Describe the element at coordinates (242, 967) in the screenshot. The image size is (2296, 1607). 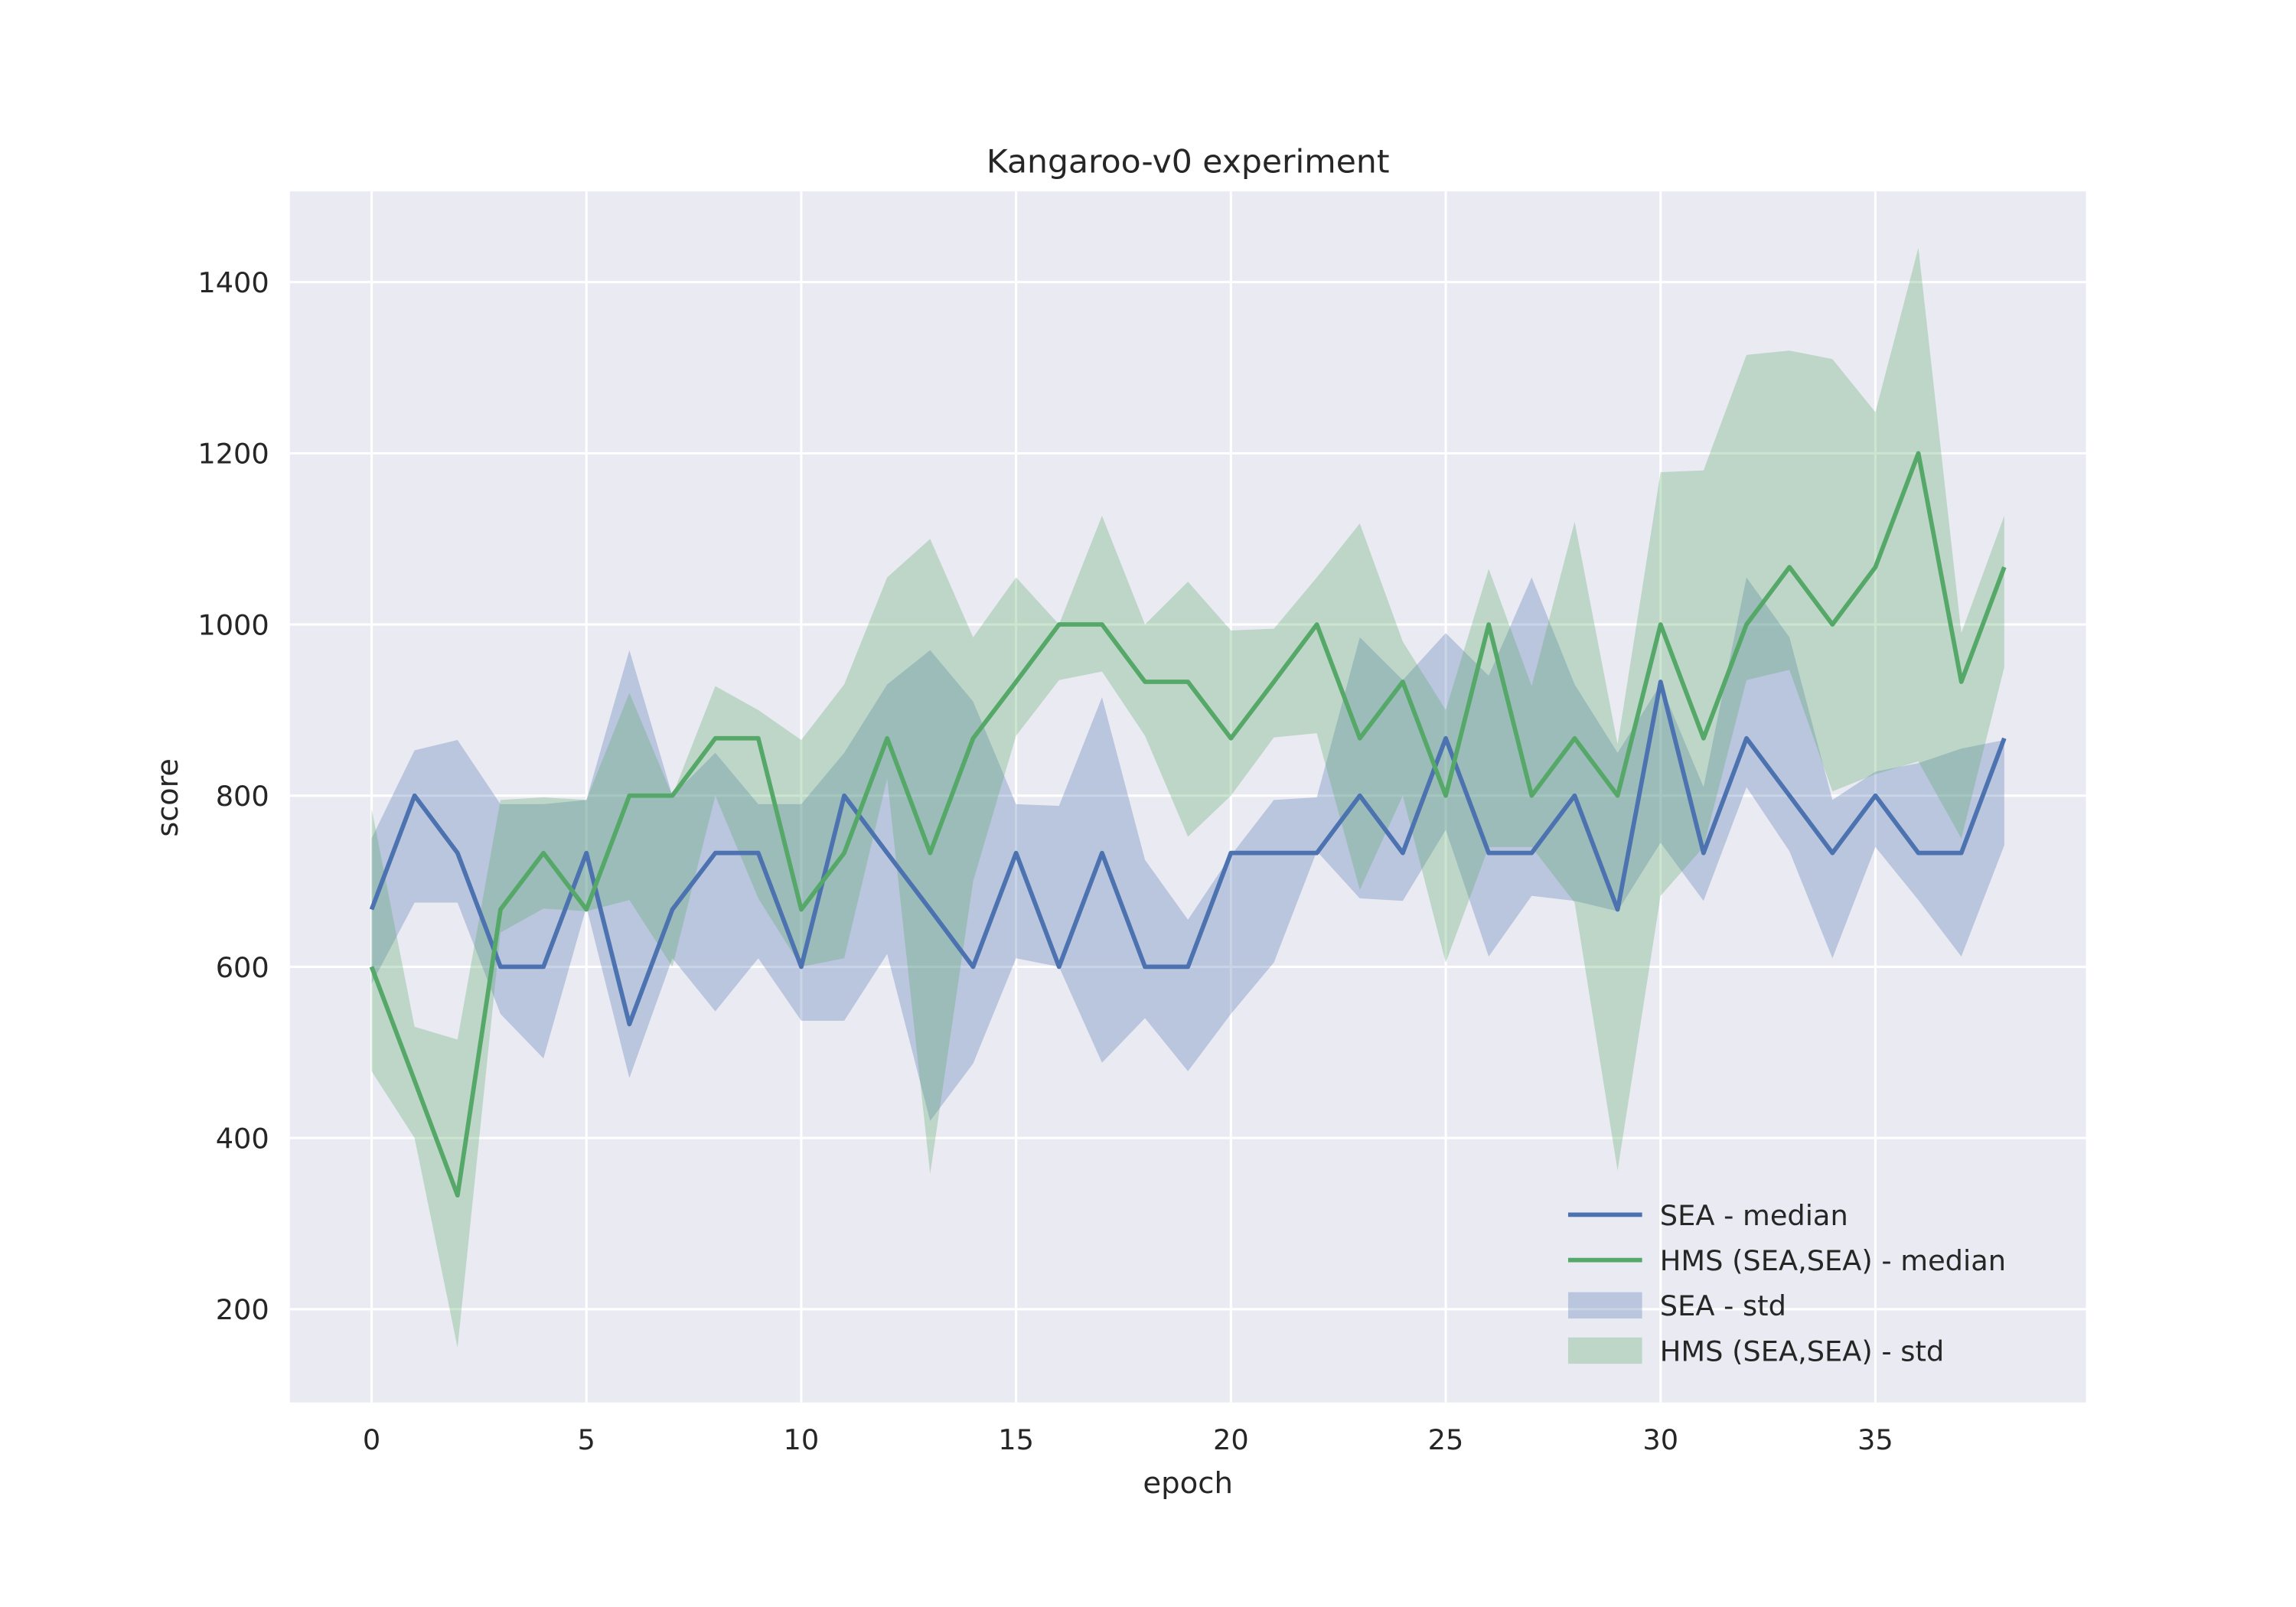
I see `y-tick-label: 600` at that location.